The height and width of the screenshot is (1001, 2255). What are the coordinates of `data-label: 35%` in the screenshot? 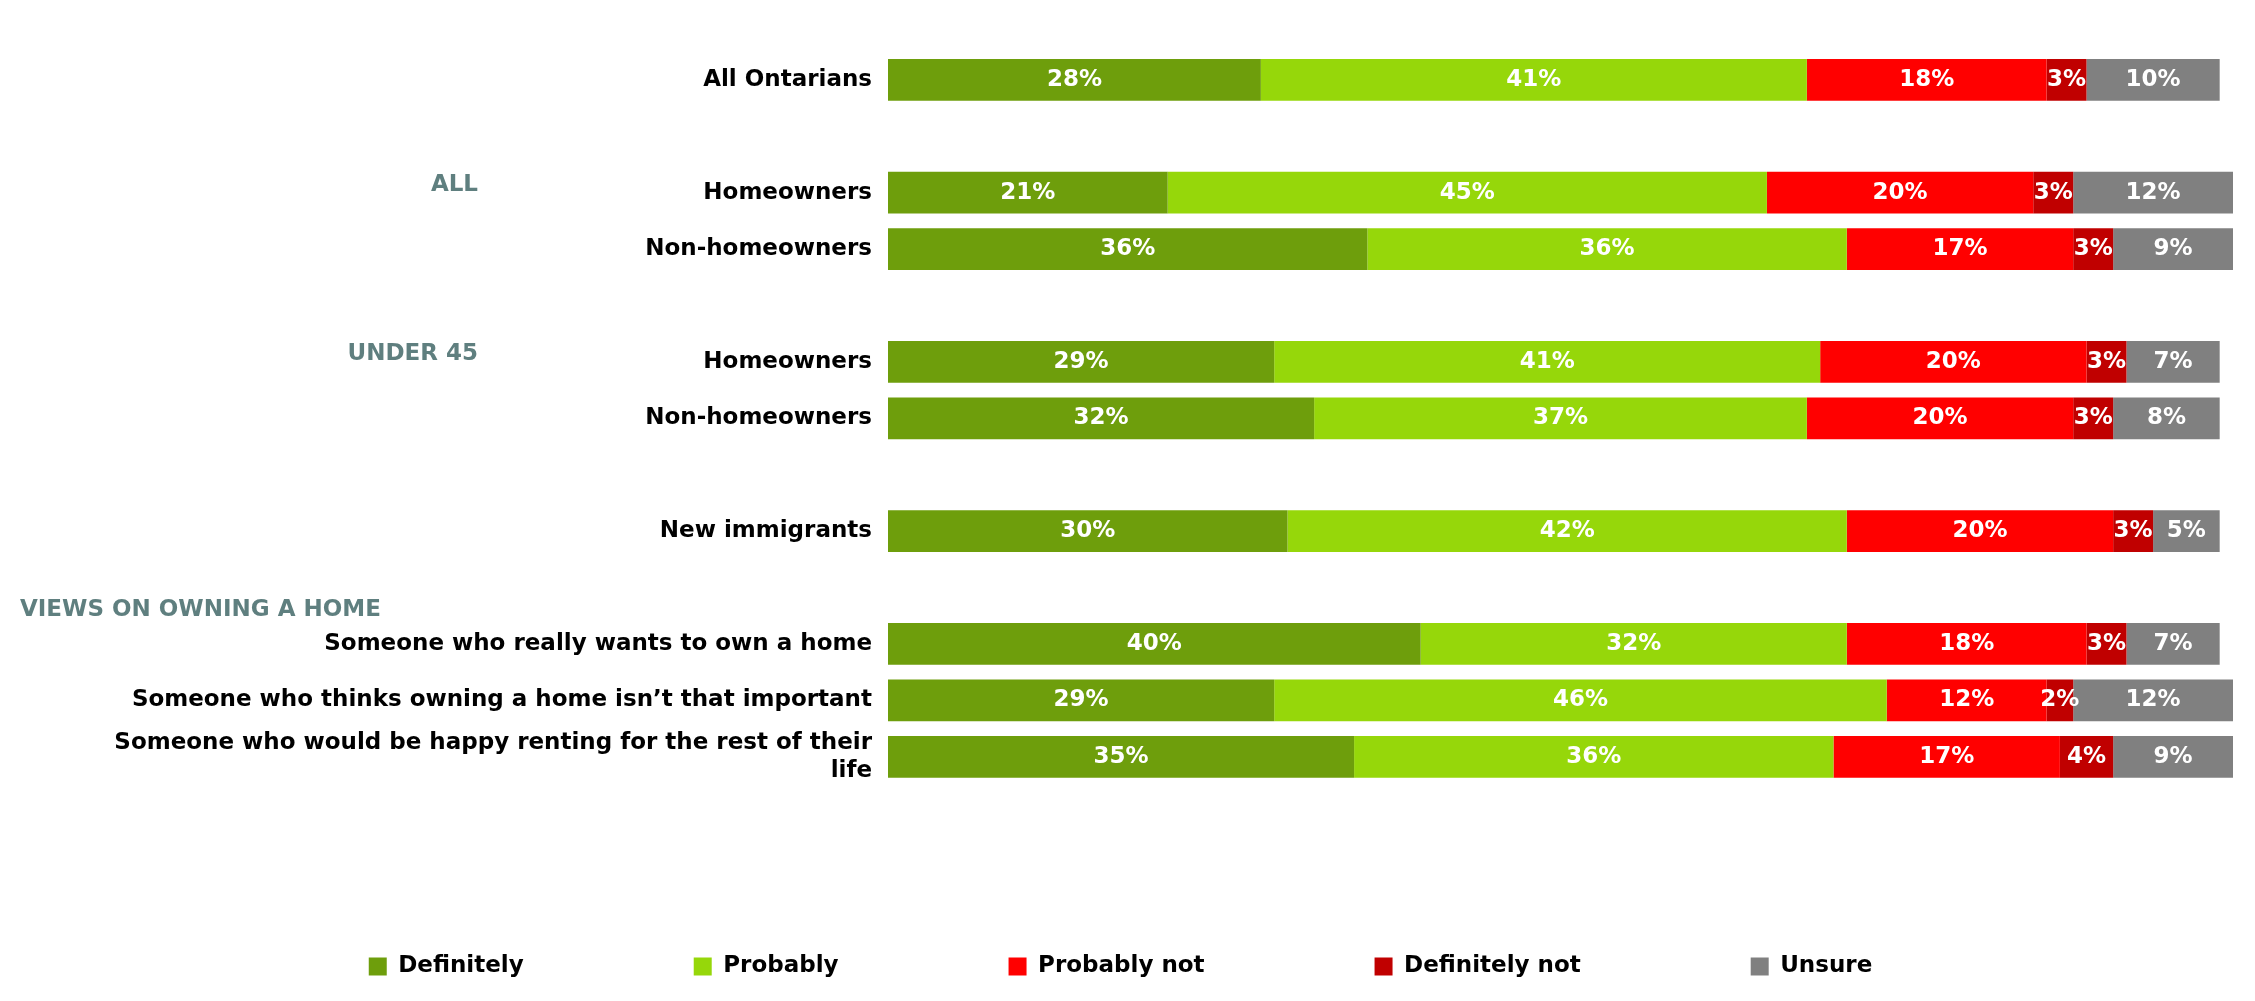 It's located at (1121, 754).